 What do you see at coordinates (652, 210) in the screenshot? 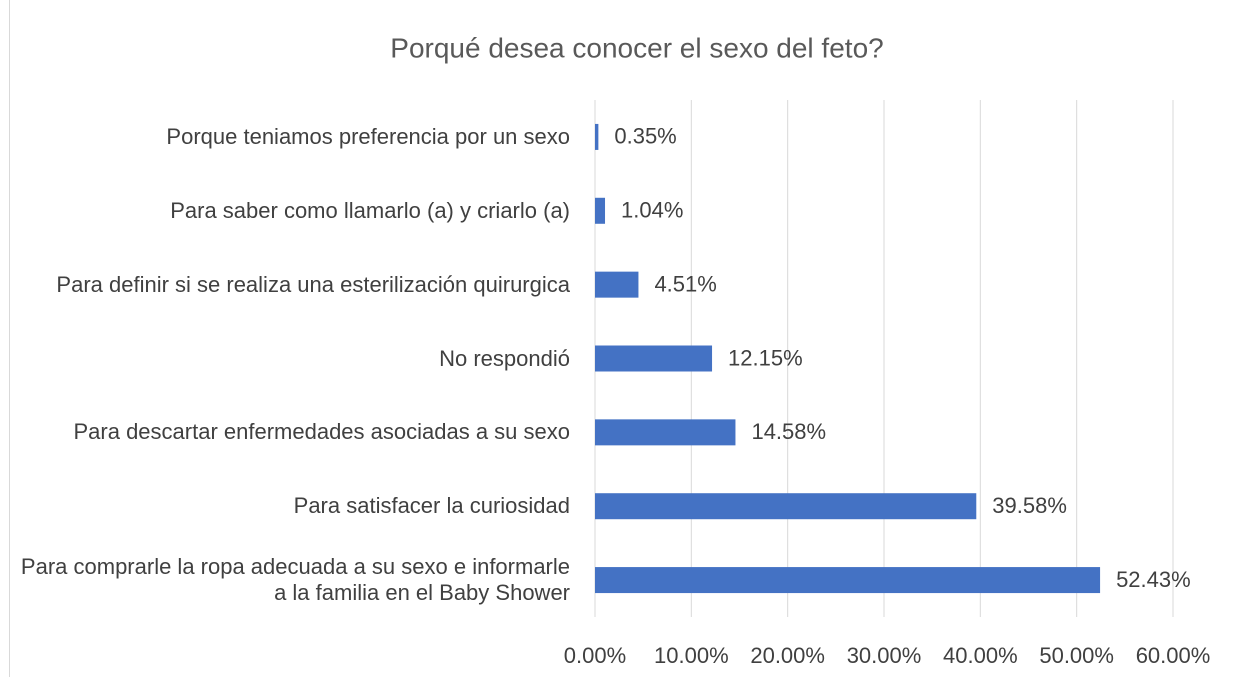
I see `data-label: 1.04%` at bounding box center [652, 210].